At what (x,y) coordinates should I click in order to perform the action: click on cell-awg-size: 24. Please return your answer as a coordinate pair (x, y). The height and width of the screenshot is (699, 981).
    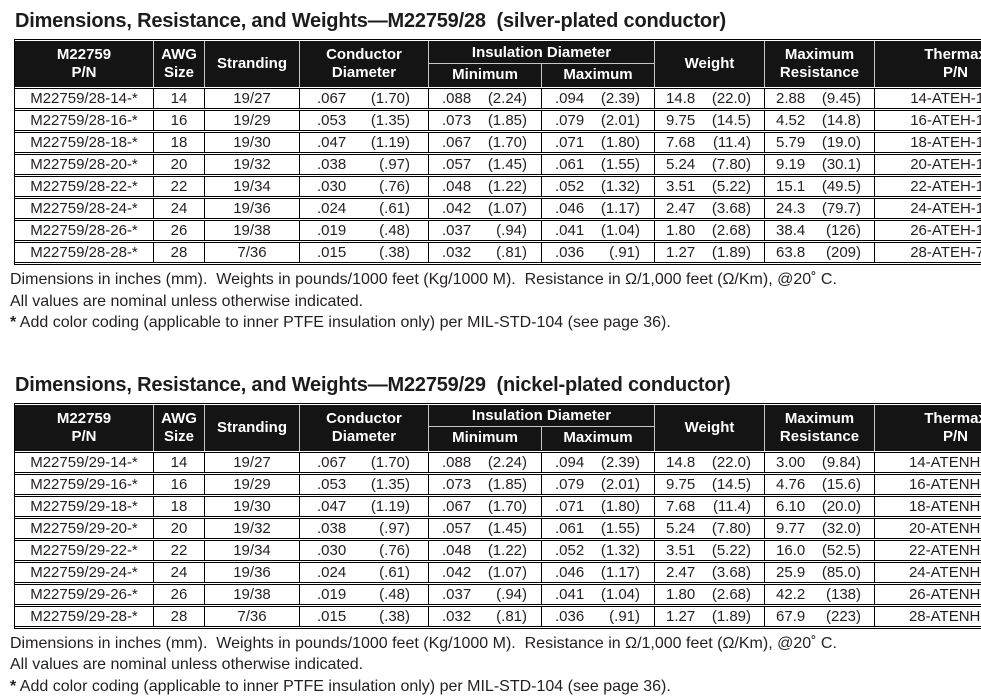
    Looking at the image, I should click on (178, 208).